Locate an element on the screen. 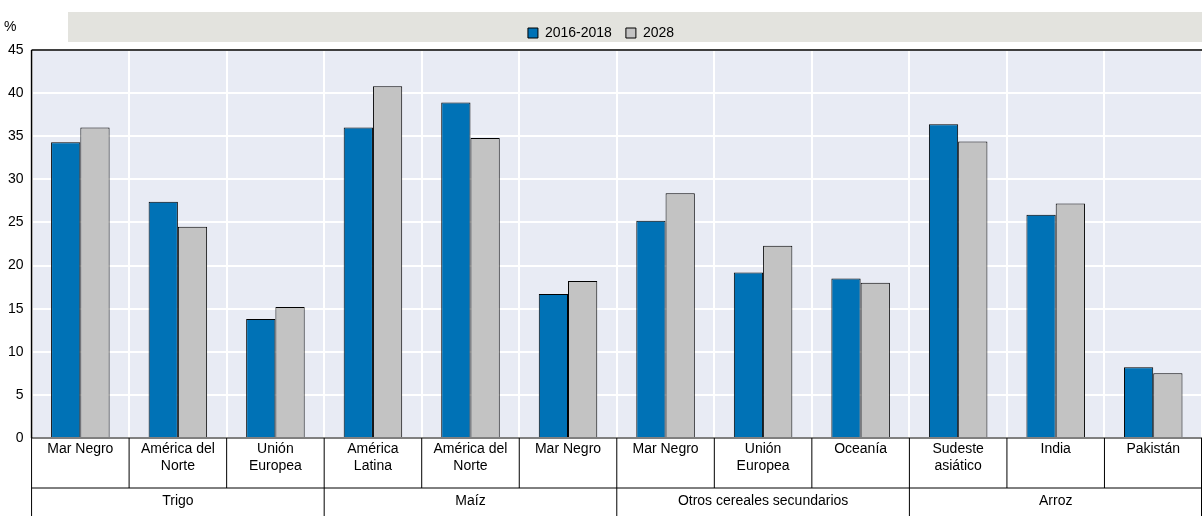  y-tick-label: 35 is located at coordinates (15, 135).